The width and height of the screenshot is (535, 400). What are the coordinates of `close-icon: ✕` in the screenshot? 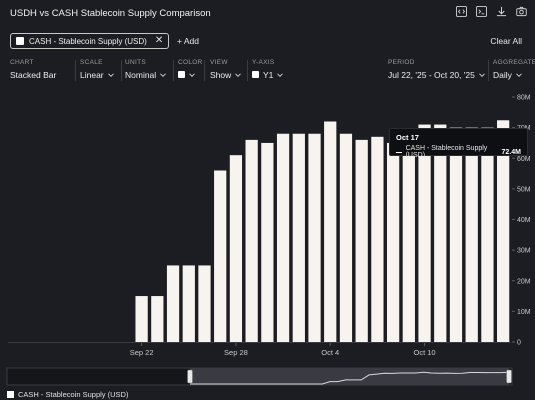 It's located at (159, 40).